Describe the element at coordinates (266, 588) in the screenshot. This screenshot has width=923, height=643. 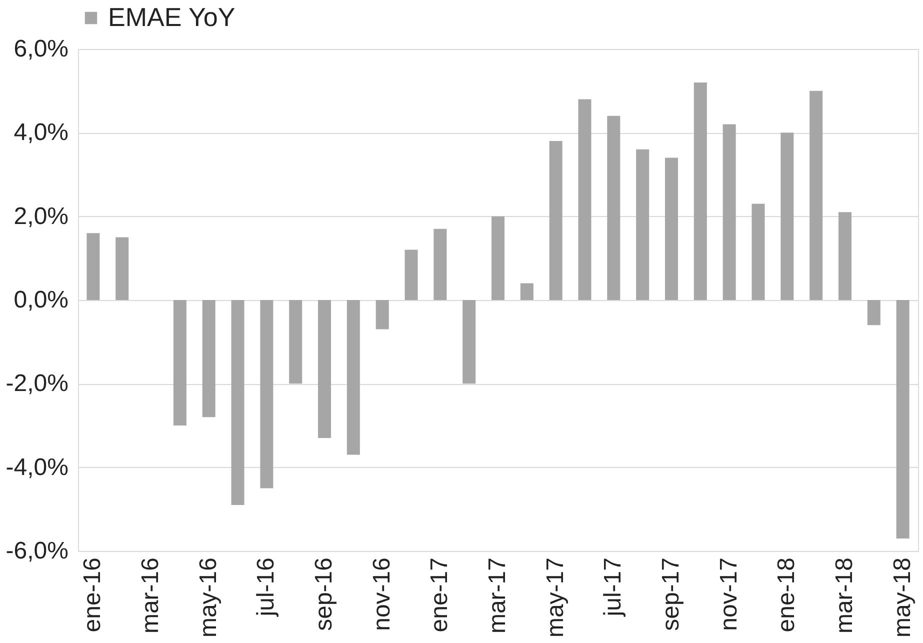
I see `x-tick-label: jul-16` at that location.